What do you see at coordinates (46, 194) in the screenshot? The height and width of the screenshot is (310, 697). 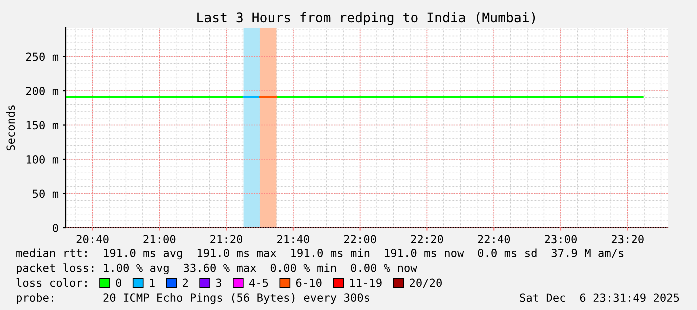 I see `y-tick-label: 50 m` at bounding box center [46, 194].